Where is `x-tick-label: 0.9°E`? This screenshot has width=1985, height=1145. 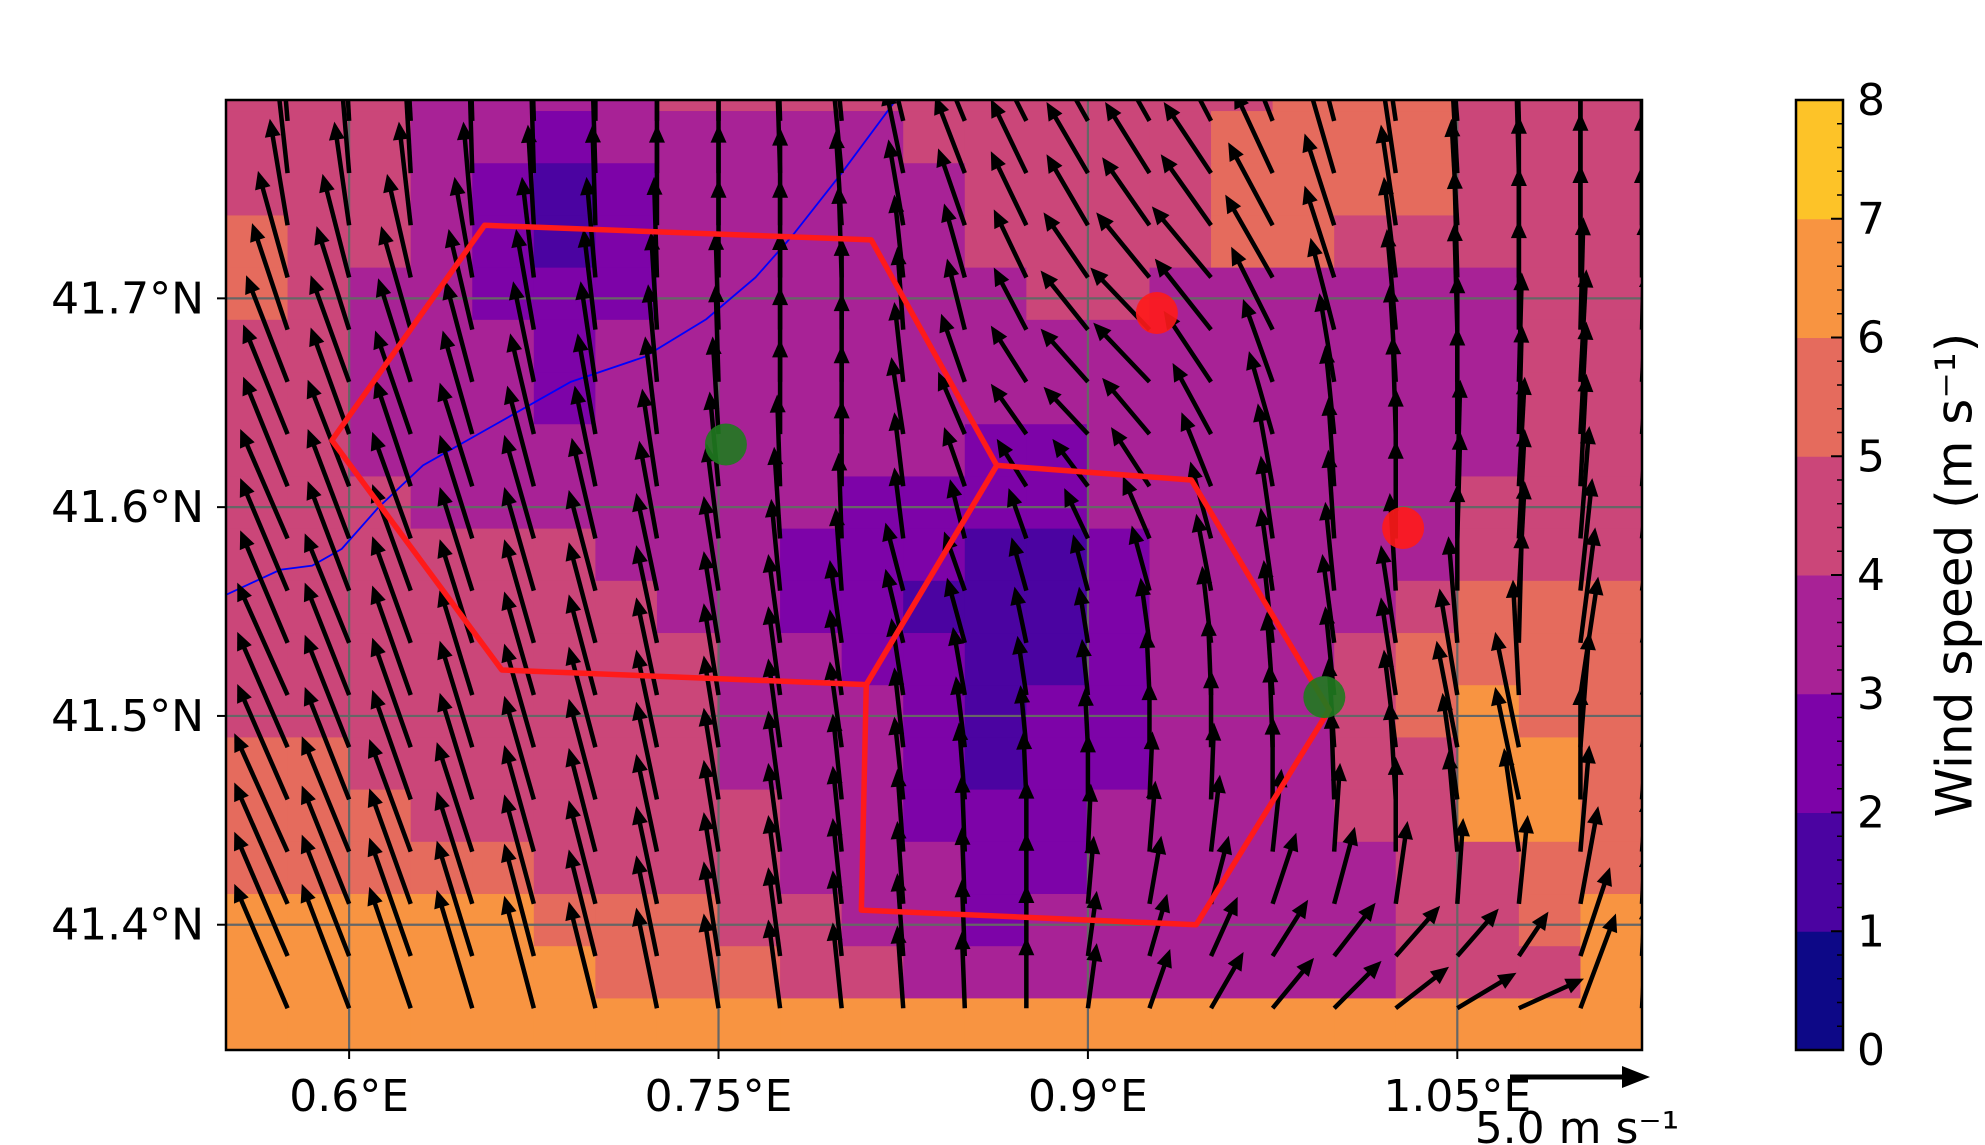 x-tick-label: 0.9°E is located at coordinates (1088, 1096).